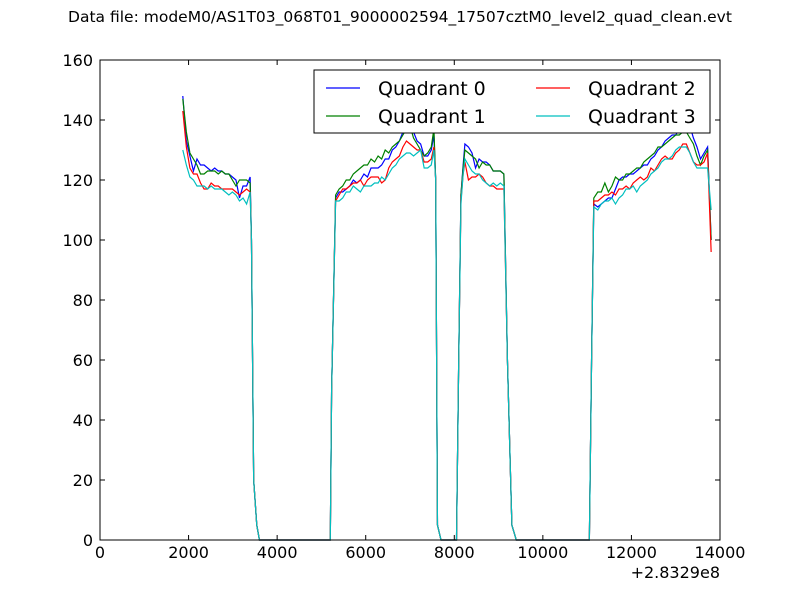 The image size is (800, 604). I want to click on x-tick-label: 0, so click(100, 552).